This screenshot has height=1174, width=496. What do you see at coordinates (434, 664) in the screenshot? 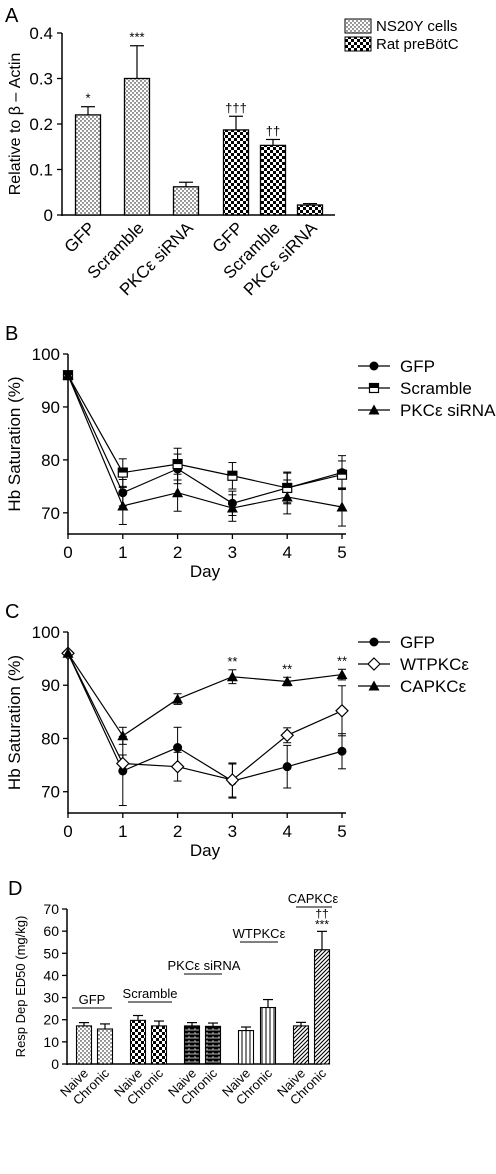
I see `legend-label: WTPKCε` at bounding box center [434, 664].